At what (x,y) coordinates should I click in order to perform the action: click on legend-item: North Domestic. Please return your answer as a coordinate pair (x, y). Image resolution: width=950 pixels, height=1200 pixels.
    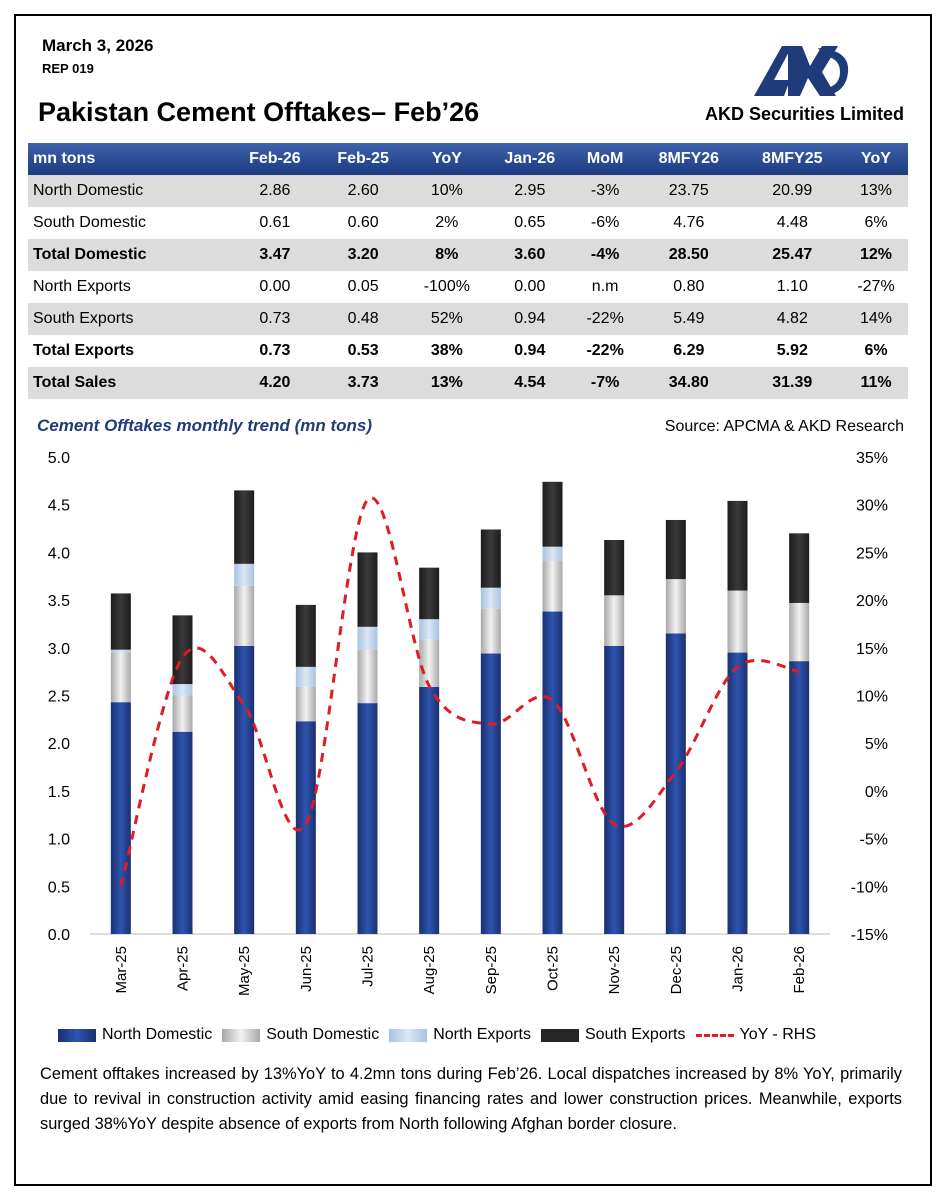
    Looking at the image, I should click on (135, 1035).